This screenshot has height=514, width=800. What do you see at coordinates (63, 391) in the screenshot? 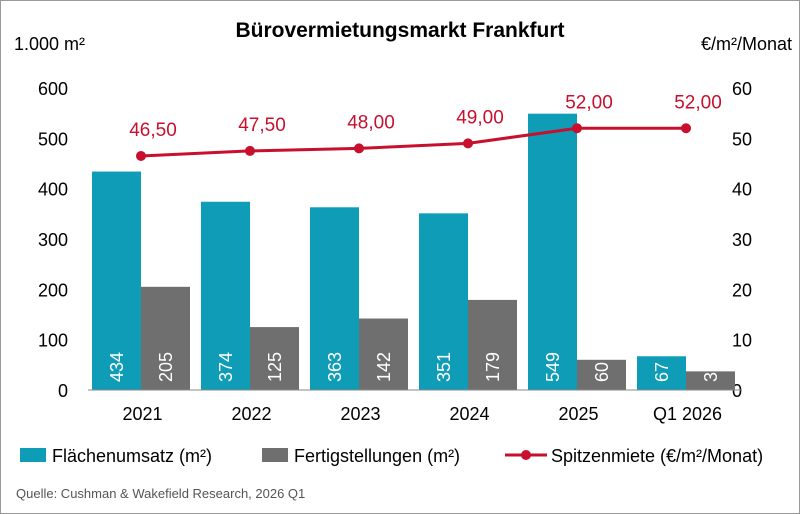
I see `left-tick-label: 0` at bounding box center [63, 391].